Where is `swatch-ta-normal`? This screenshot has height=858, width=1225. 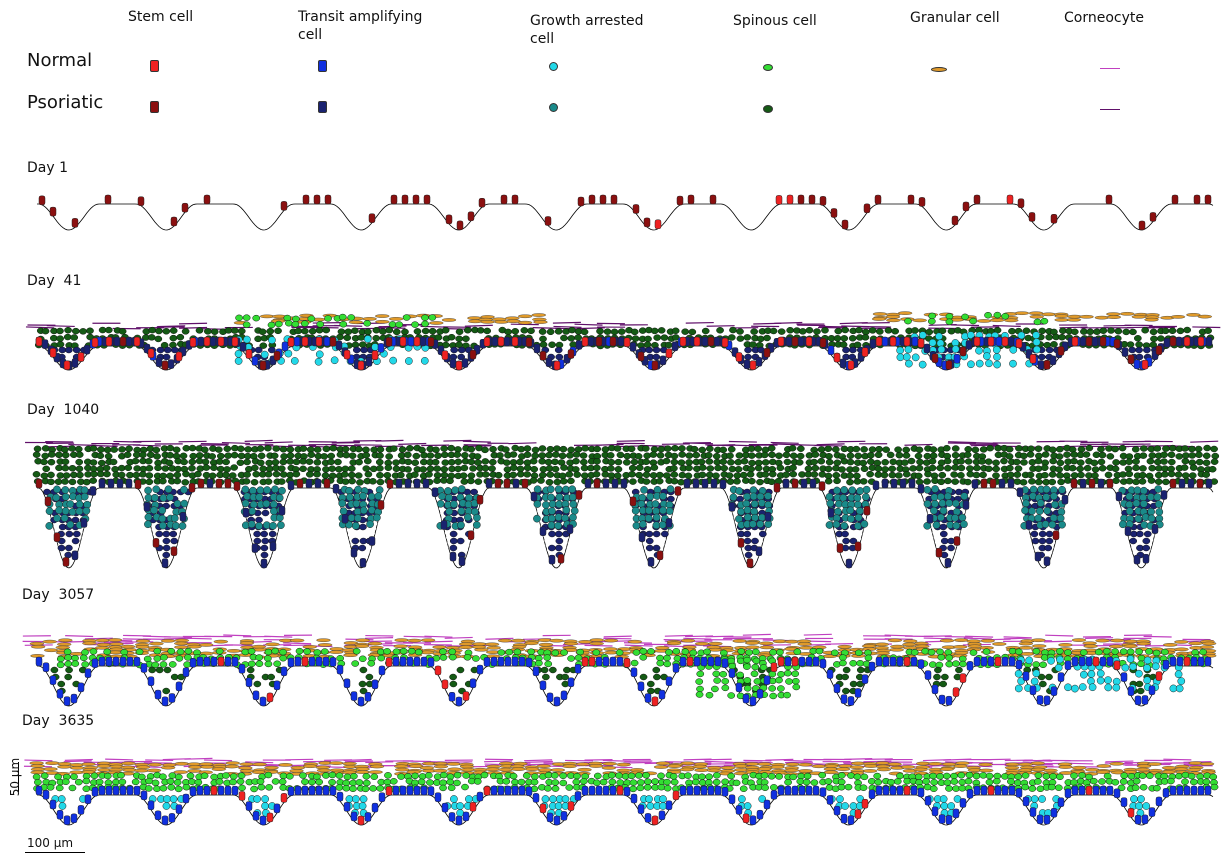
swatch-ta-normal is located at coordinates (322, 66).